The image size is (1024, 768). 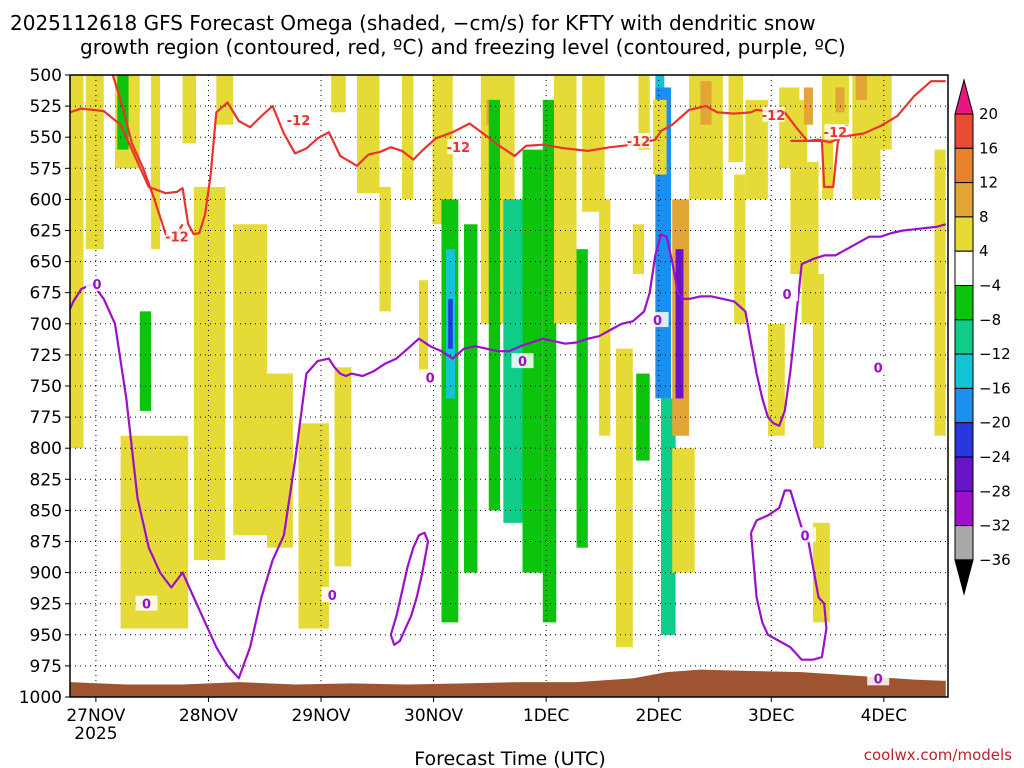 What do you see at coordinates (46, 605) in the screenshot?
I see `y-tick-label: 925` at bounding box center [46, 605].